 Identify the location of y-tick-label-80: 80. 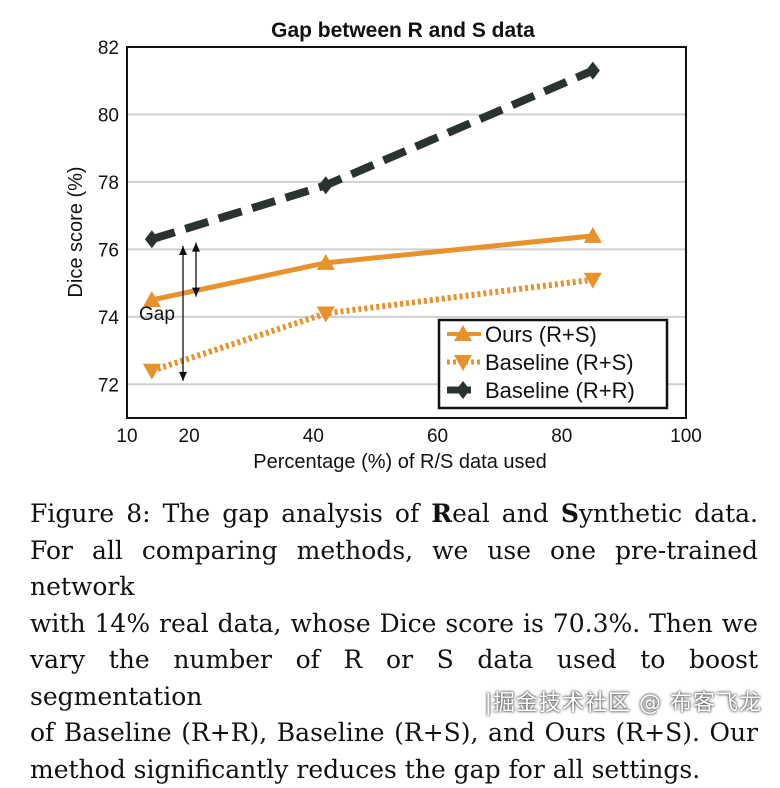
(108, 115).